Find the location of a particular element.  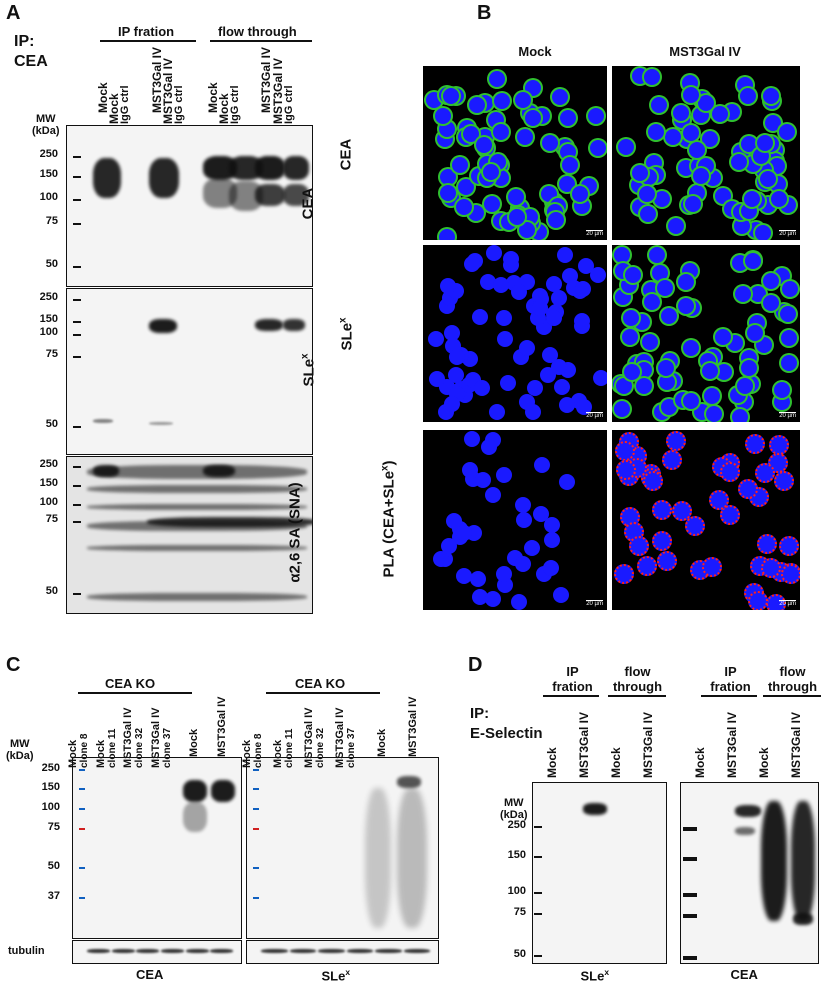

group-cea-ko-1: CEA KO is located at coordinates (130, 683).